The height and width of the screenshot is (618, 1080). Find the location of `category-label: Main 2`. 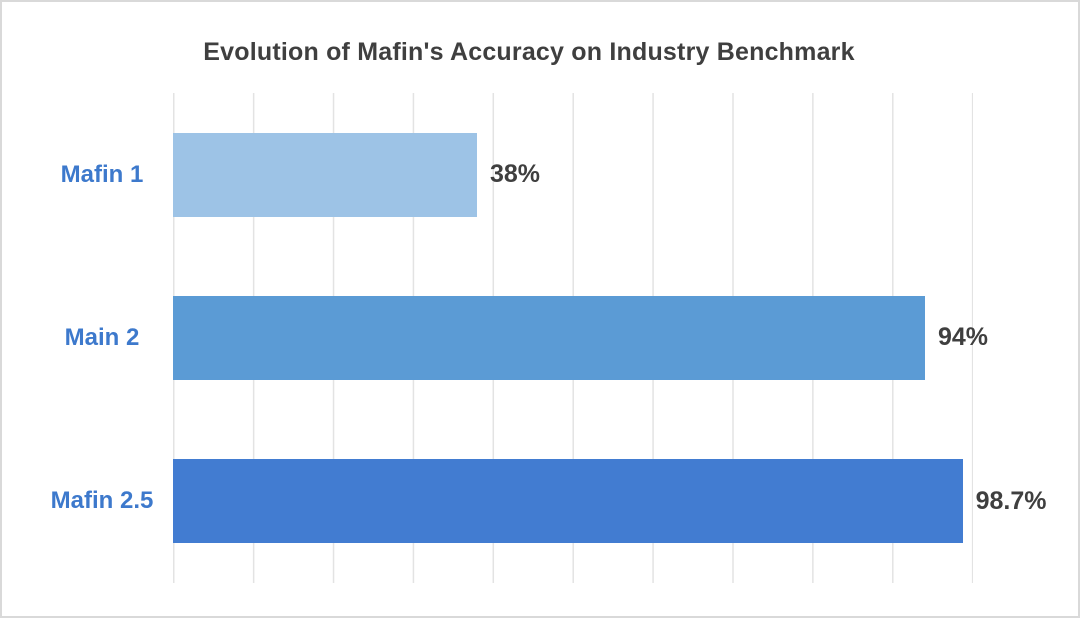

category-label: Main 2 is located at coordinates (102, 337).